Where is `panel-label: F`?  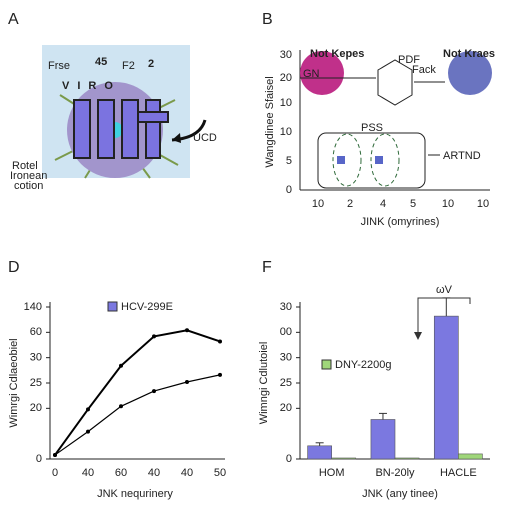
panel-label: F is located at coordinates (267, 267).